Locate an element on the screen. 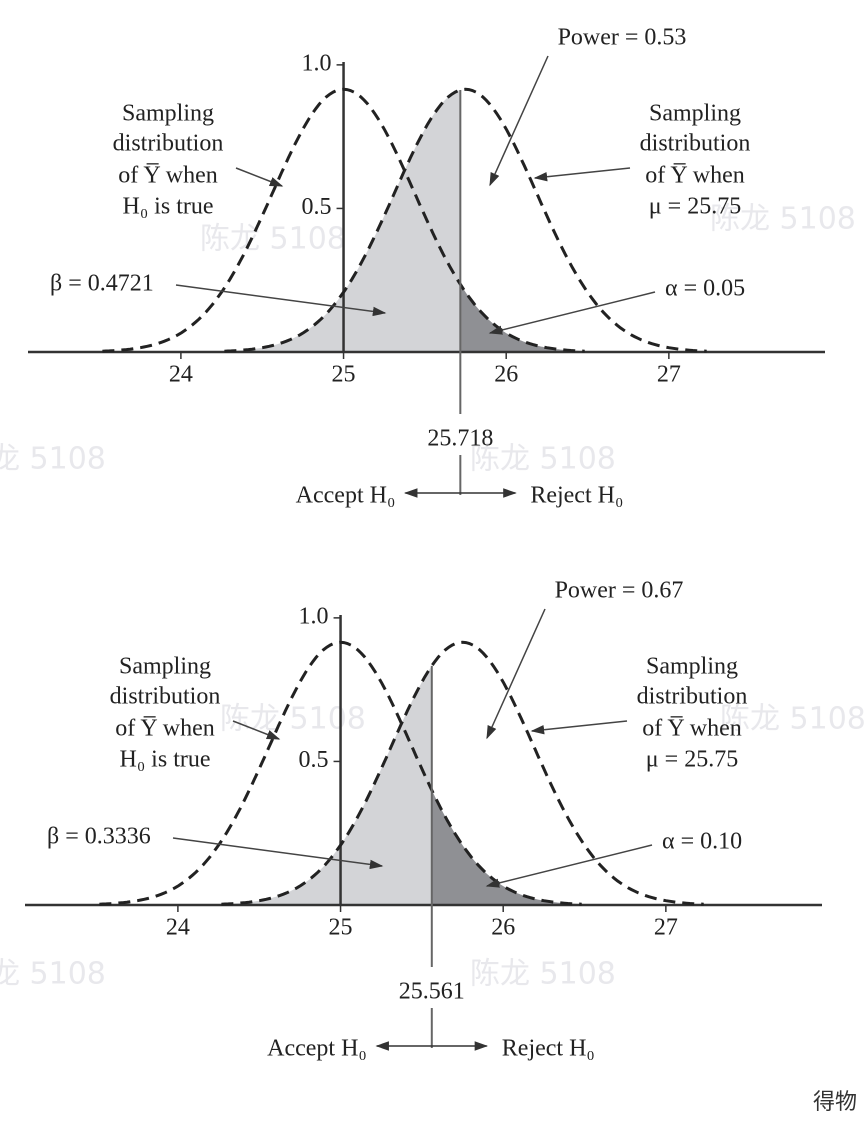  beta-label: β = 0.4721 is located at coordinates (102, 284).